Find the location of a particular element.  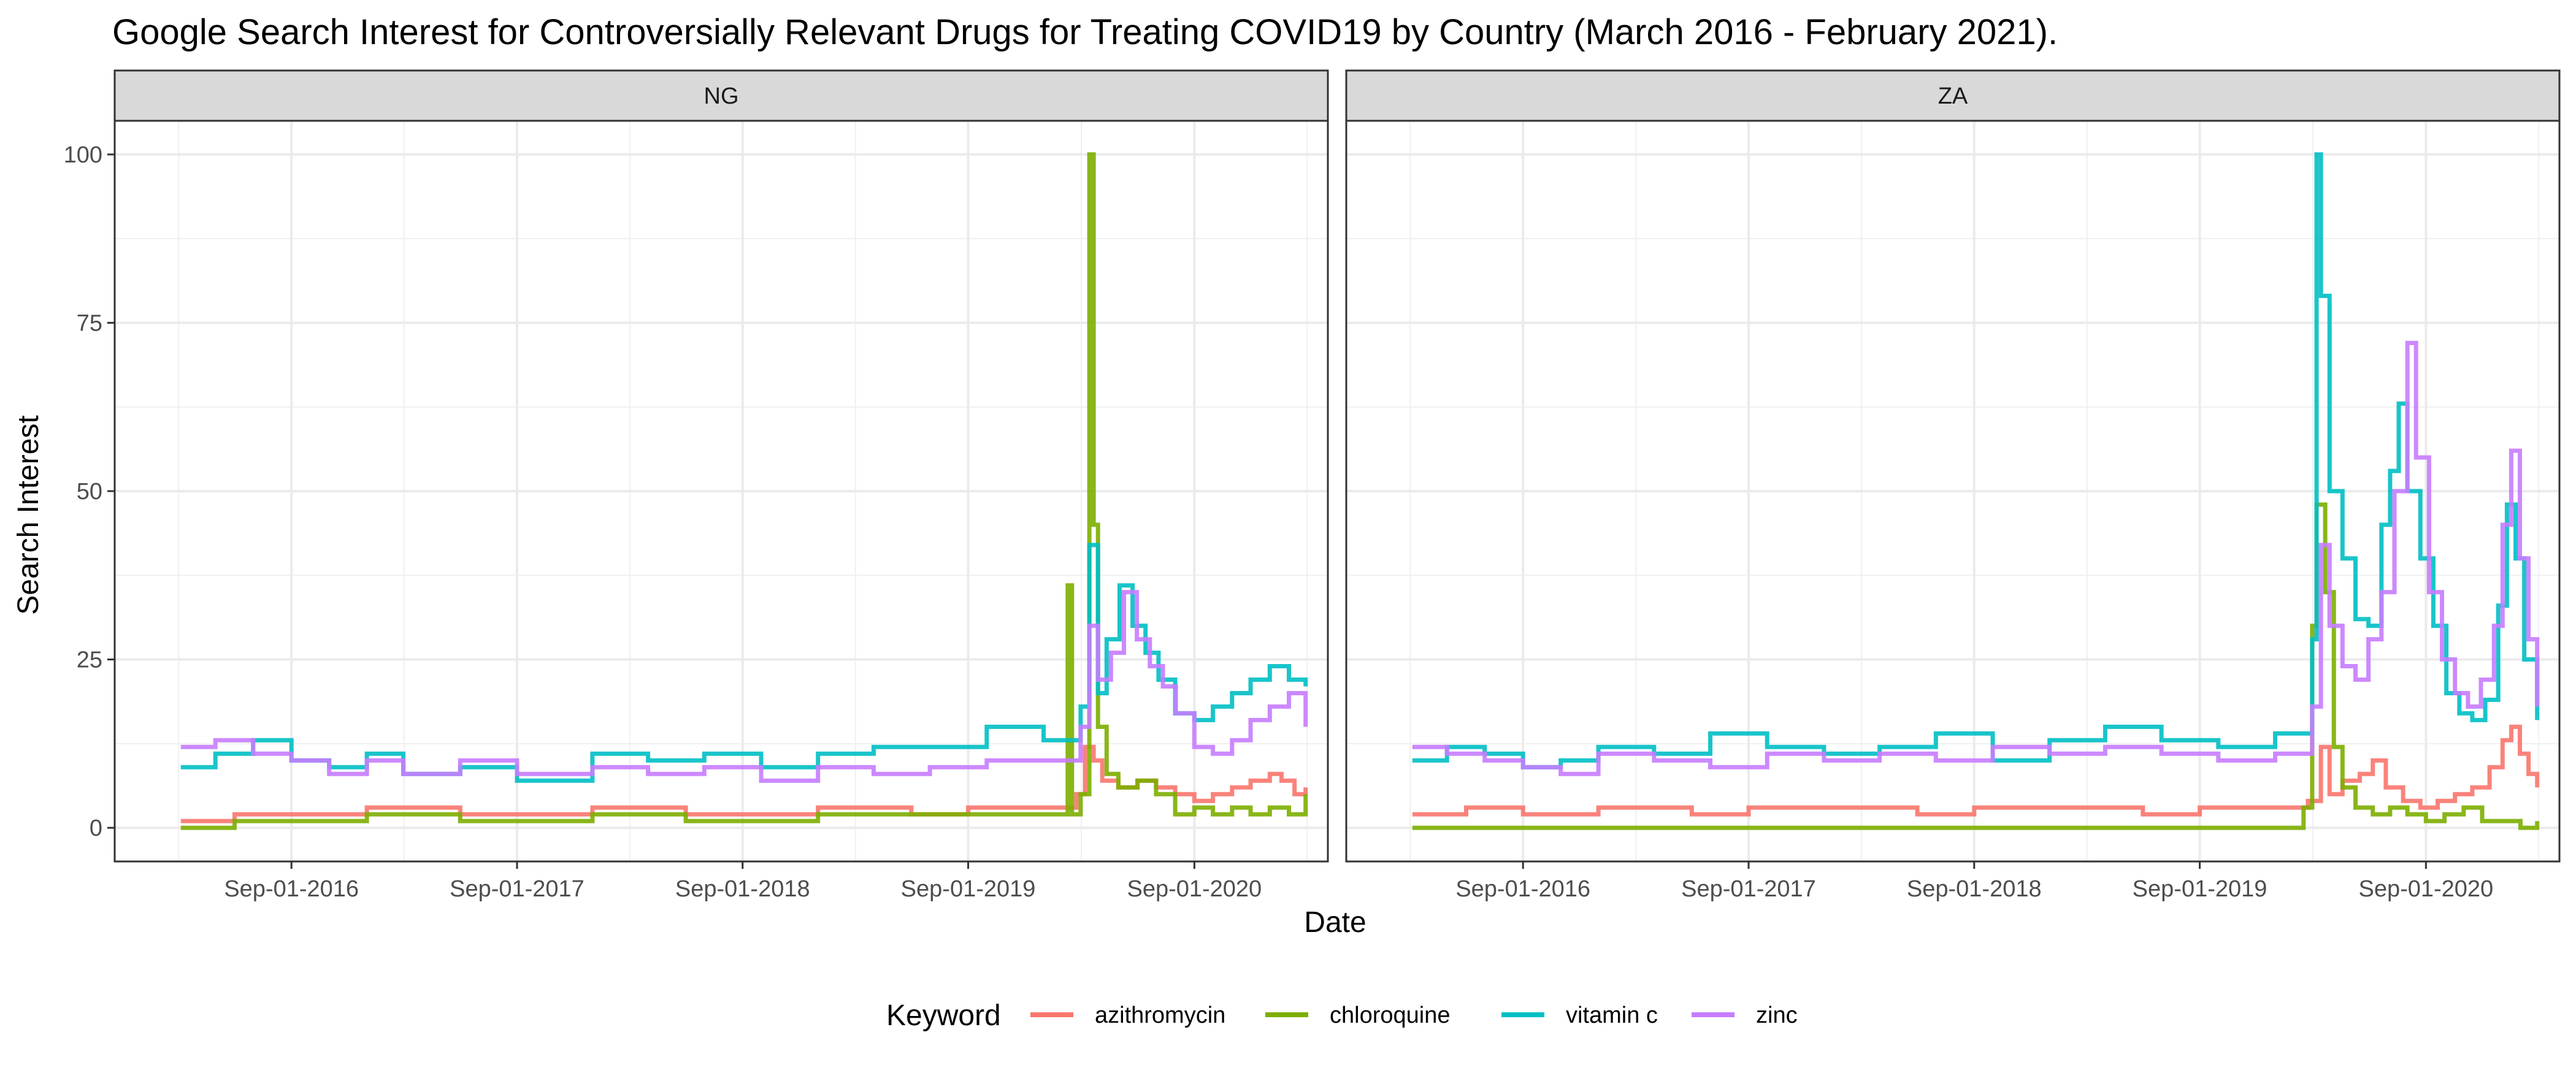

legend-item-azithromycin: azithromycin is located at coordinates (1127, 1015).